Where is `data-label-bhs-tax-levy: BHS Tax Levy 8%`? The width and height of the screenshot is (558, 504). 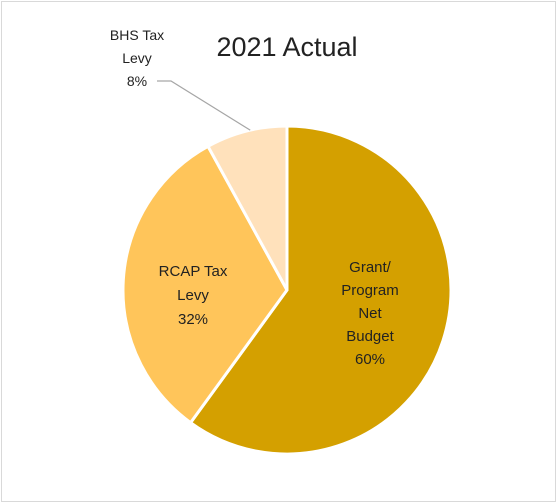
data-label-bhs-tax-levy: BHS Tax Levy 8% is located at coordinates (137, 58).